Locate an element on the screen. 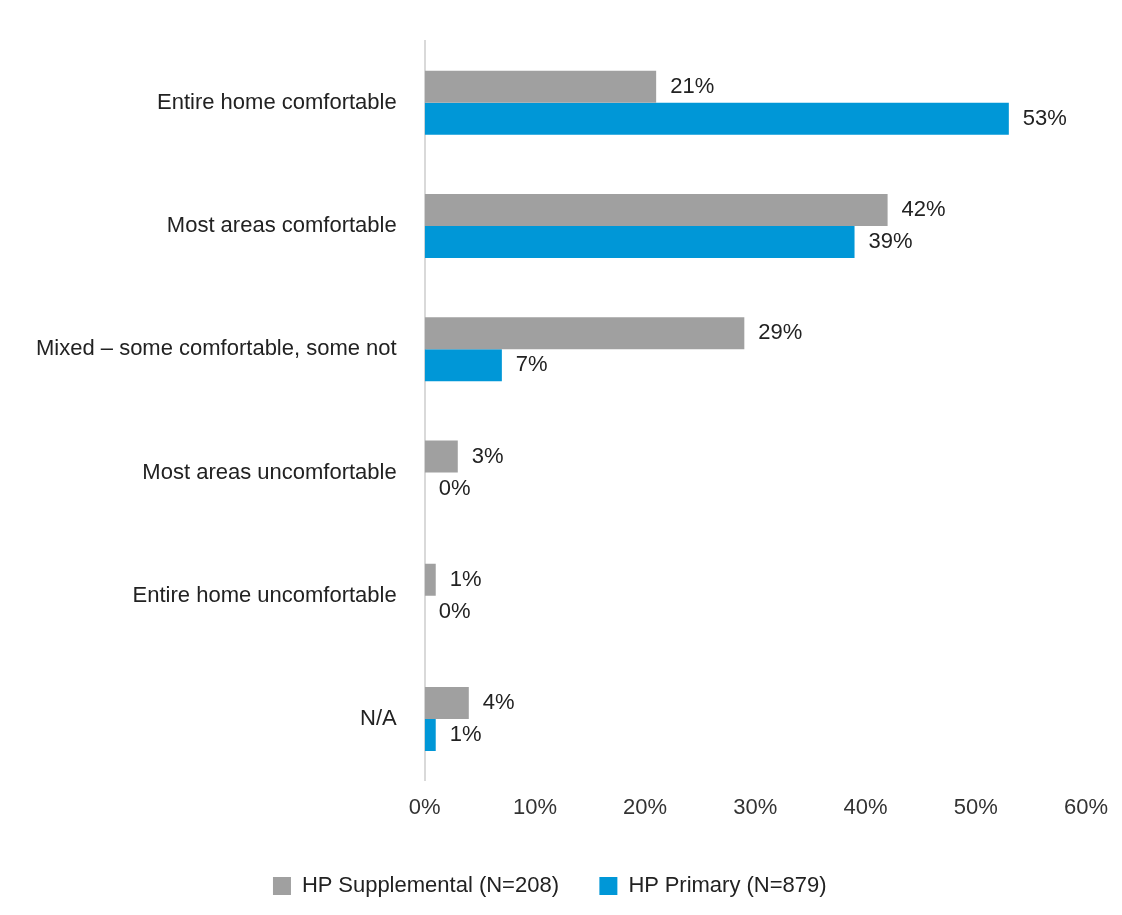 This screenshot has width=1122, height=915. y-tick-label: N/A is located at coordinates (379, 718).